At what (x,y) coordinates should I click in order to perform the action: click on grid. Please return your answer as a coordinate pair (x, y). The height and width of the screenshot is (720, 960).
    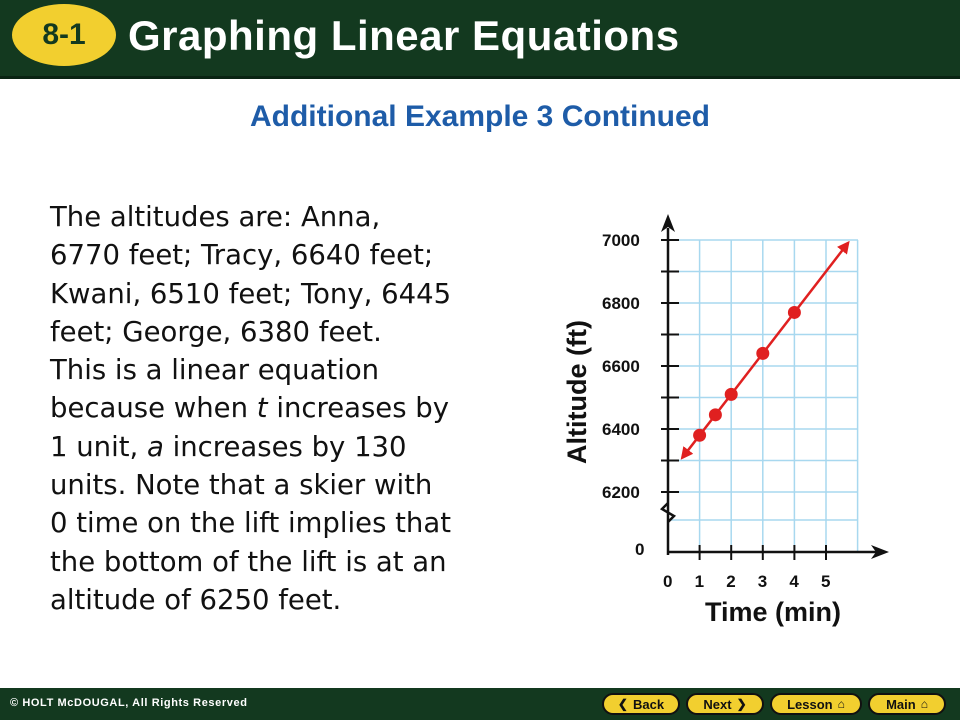
    Looking at the image, I should click on (763, 395).